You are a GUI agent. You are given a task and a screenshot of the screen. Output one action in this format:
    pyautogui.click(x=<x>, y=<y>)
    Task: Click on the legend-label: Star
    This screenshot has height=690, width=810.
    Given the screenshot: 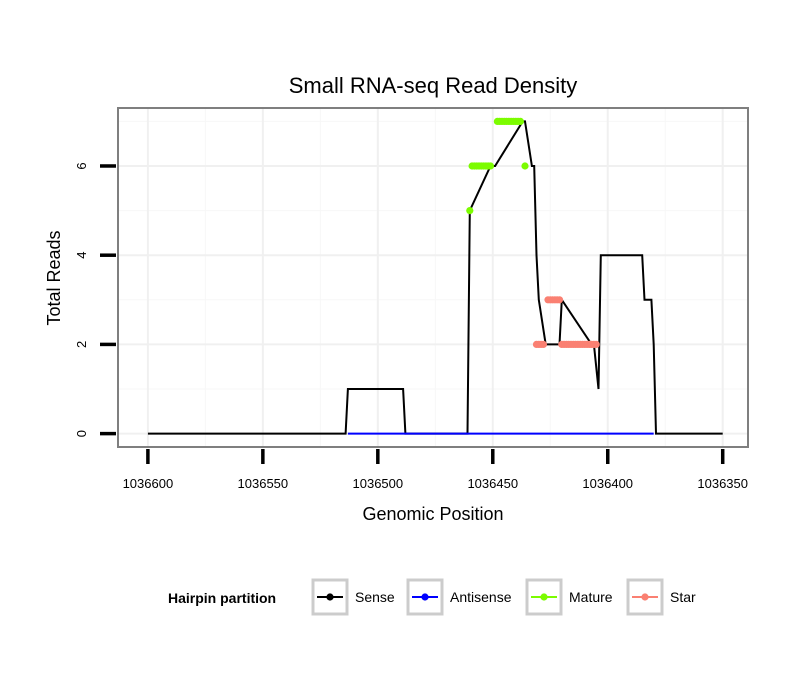 What is the action you would take?
    pyautogui.click(x=683, y=597)
    